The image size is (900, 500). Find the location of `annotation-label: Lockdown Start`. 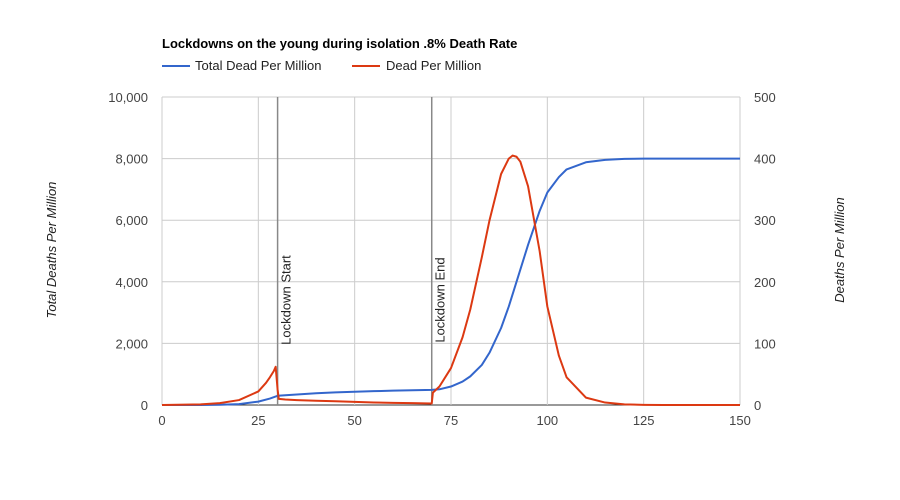

annotation-label: Lockdown Start is located at coordinates (286, 300).